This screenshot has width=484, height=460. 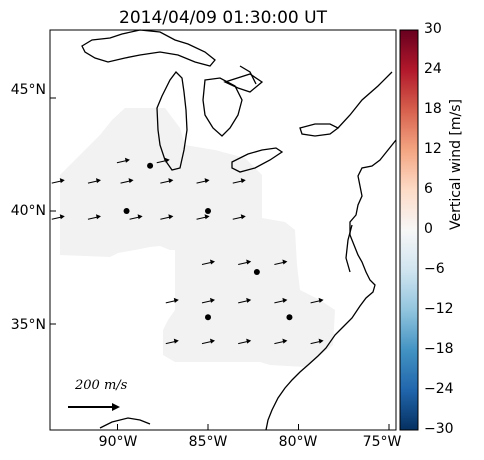 I want to click on colorbar-label: Vertical wind [m/s], so click(x=456, y=164).